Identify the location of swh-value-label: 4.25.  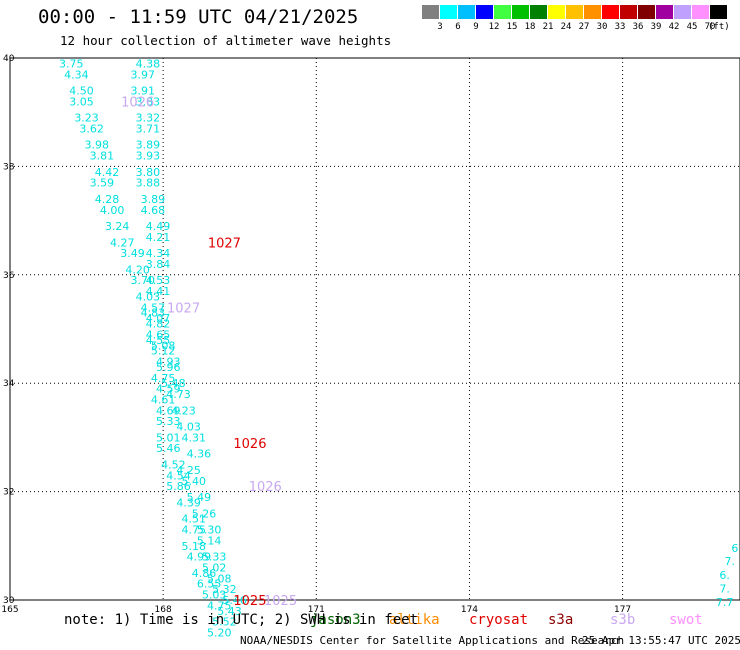
(188, 470).